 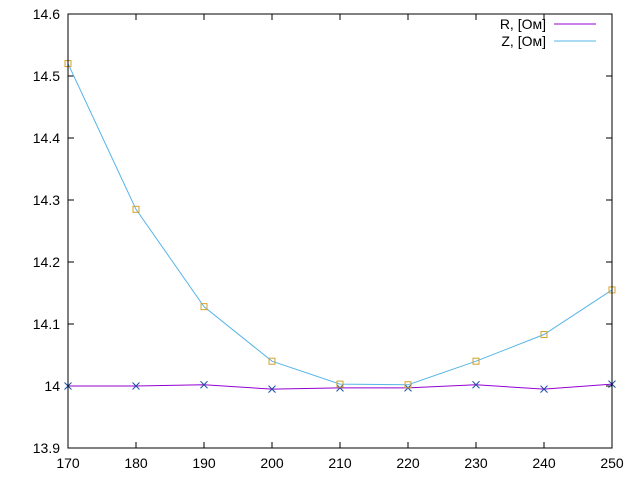 I want to click on y-tick-label: 14.5, so click(x=46, y=76).